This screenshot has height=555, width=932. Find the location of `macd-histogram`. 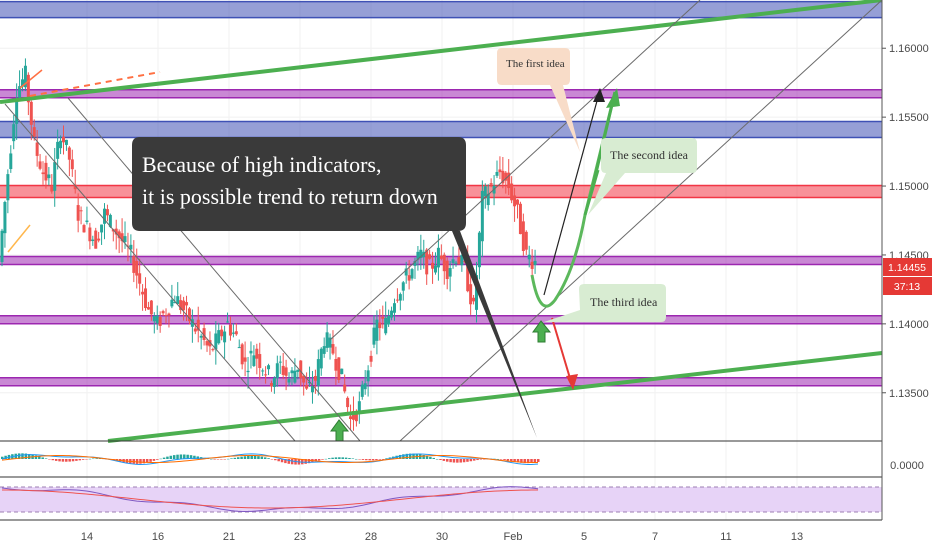

macd-histogram is located at coordinates (270, 459).